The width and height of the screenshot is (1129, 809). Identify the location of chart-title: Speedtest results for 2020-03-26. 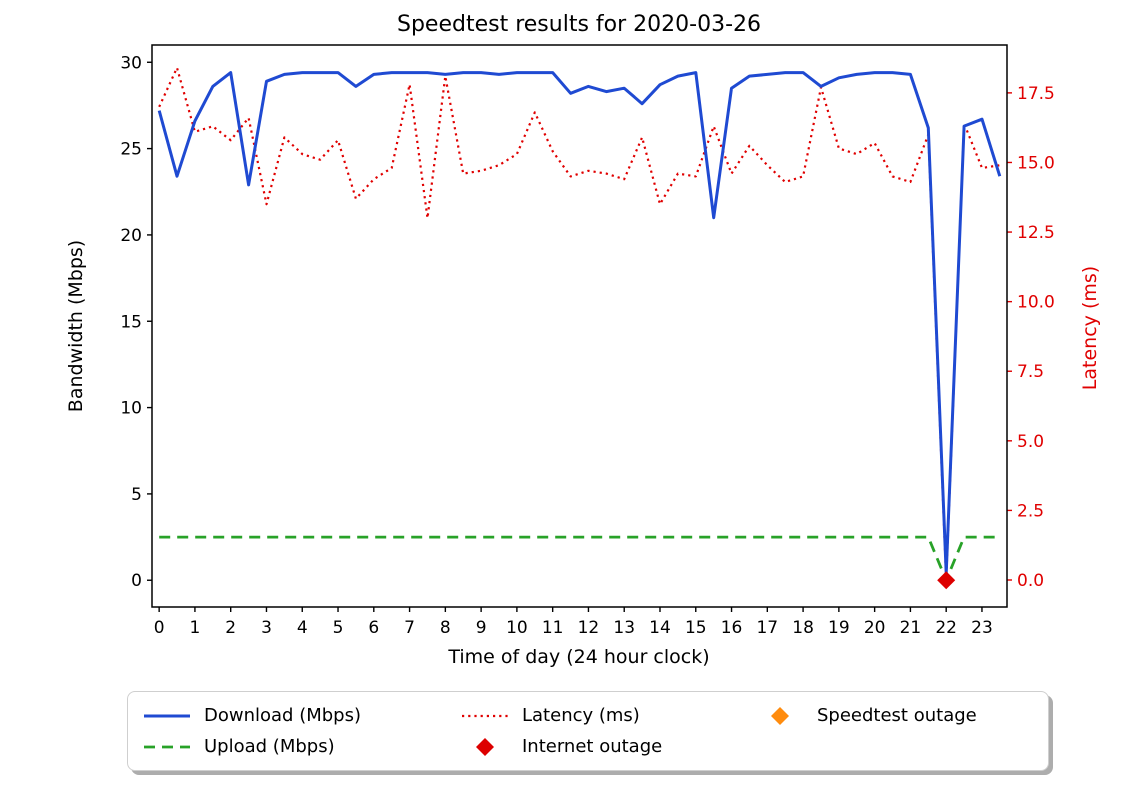
(579, 24).